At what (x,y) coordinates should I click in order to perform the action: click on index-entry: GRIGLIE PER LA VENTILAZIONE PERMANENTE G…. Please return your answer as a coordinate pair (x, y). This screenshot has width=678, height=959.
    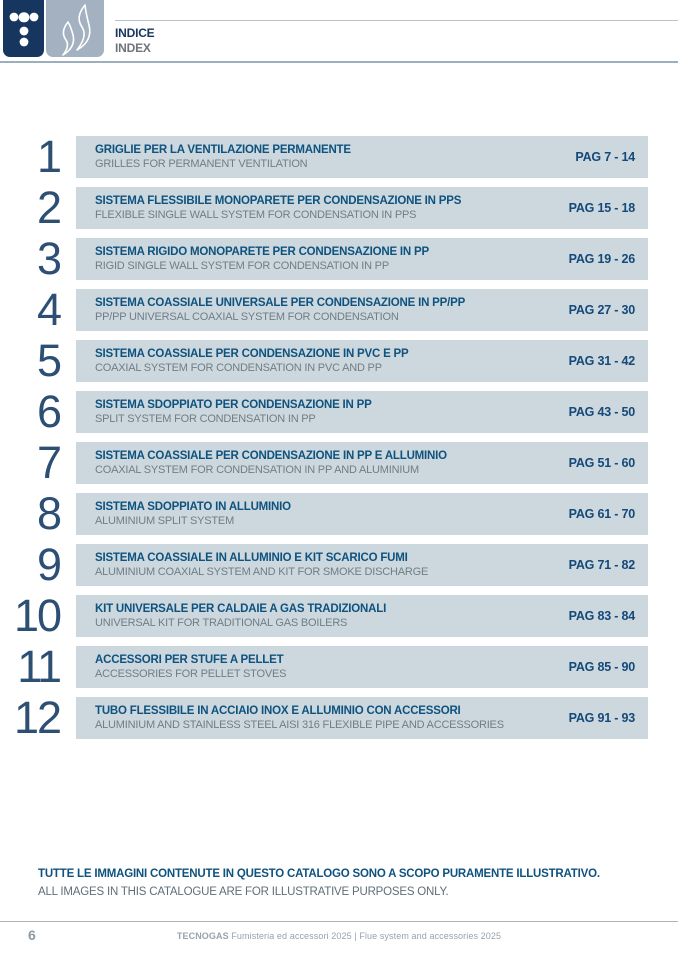
    Looking at the image, I should click on (362, 157).